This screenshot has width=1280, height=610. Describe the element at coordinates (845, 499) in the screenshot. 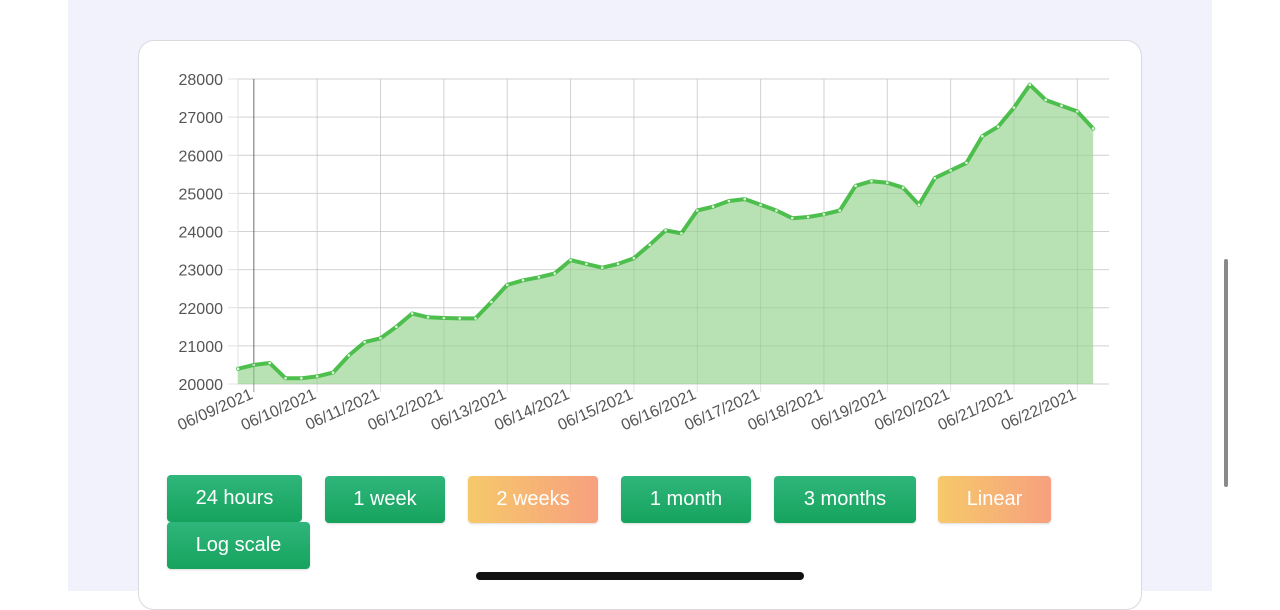

I see `range-3-months-button: 3 months` at that location.